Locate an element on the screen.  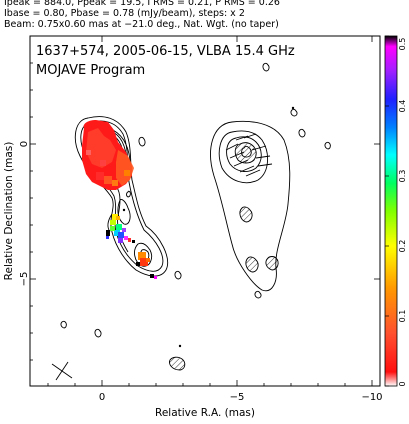
y-axis-title: Relative Declination (mas) is located at coordinates (9, 211).